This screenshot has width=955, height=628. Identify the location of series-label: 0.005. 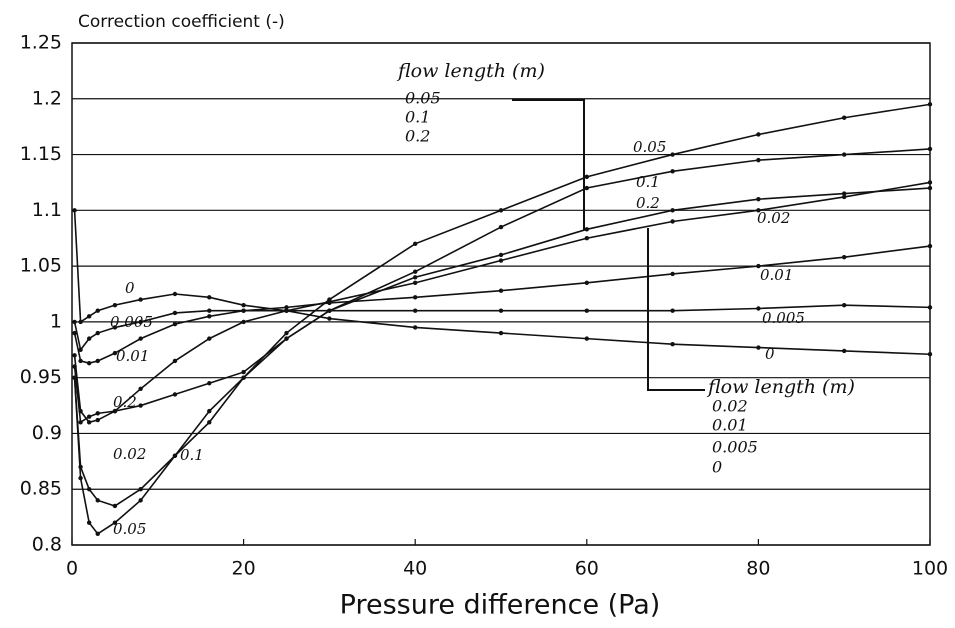
(131, 322).